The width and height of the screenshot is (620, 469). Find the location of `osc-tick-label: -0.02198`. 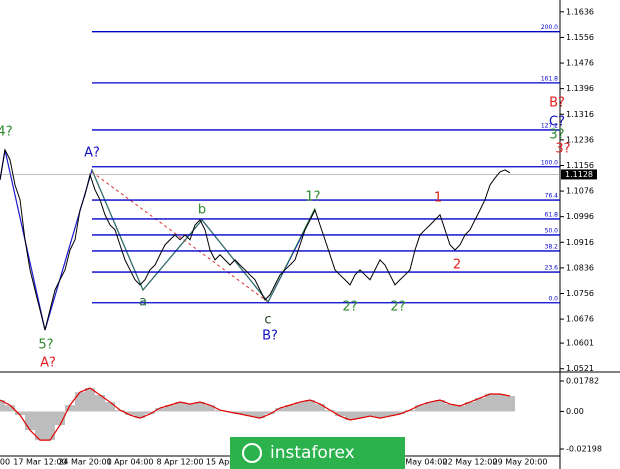

osc-tick-label: -0.02198 is located at coordinates (584, 449).